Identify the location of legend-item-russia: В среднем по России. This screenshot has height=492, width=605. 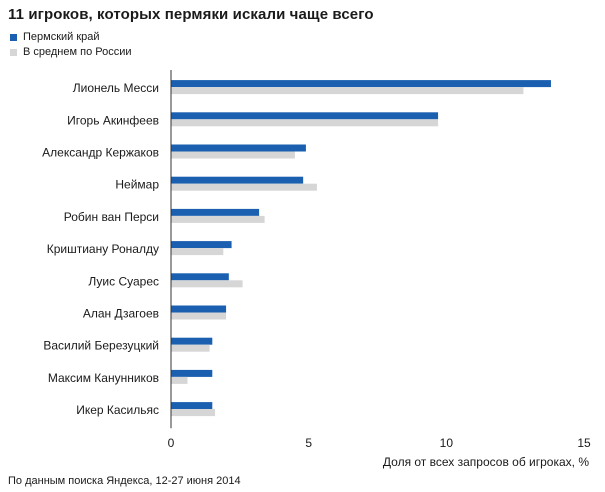
(71, 52).